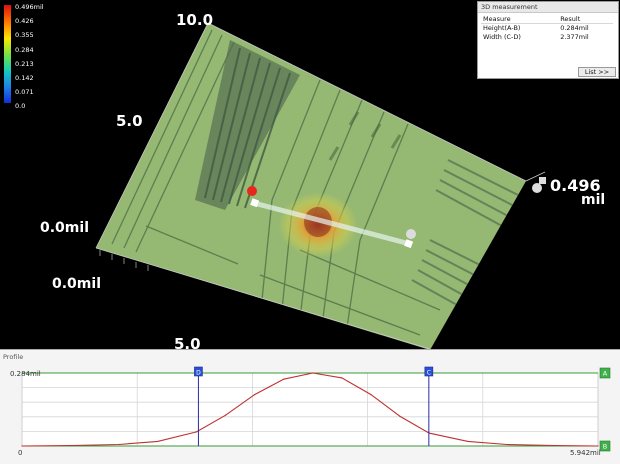 This screenshot has width=620, height=464. I want to click on cursor-label: C, so click(429, 373).